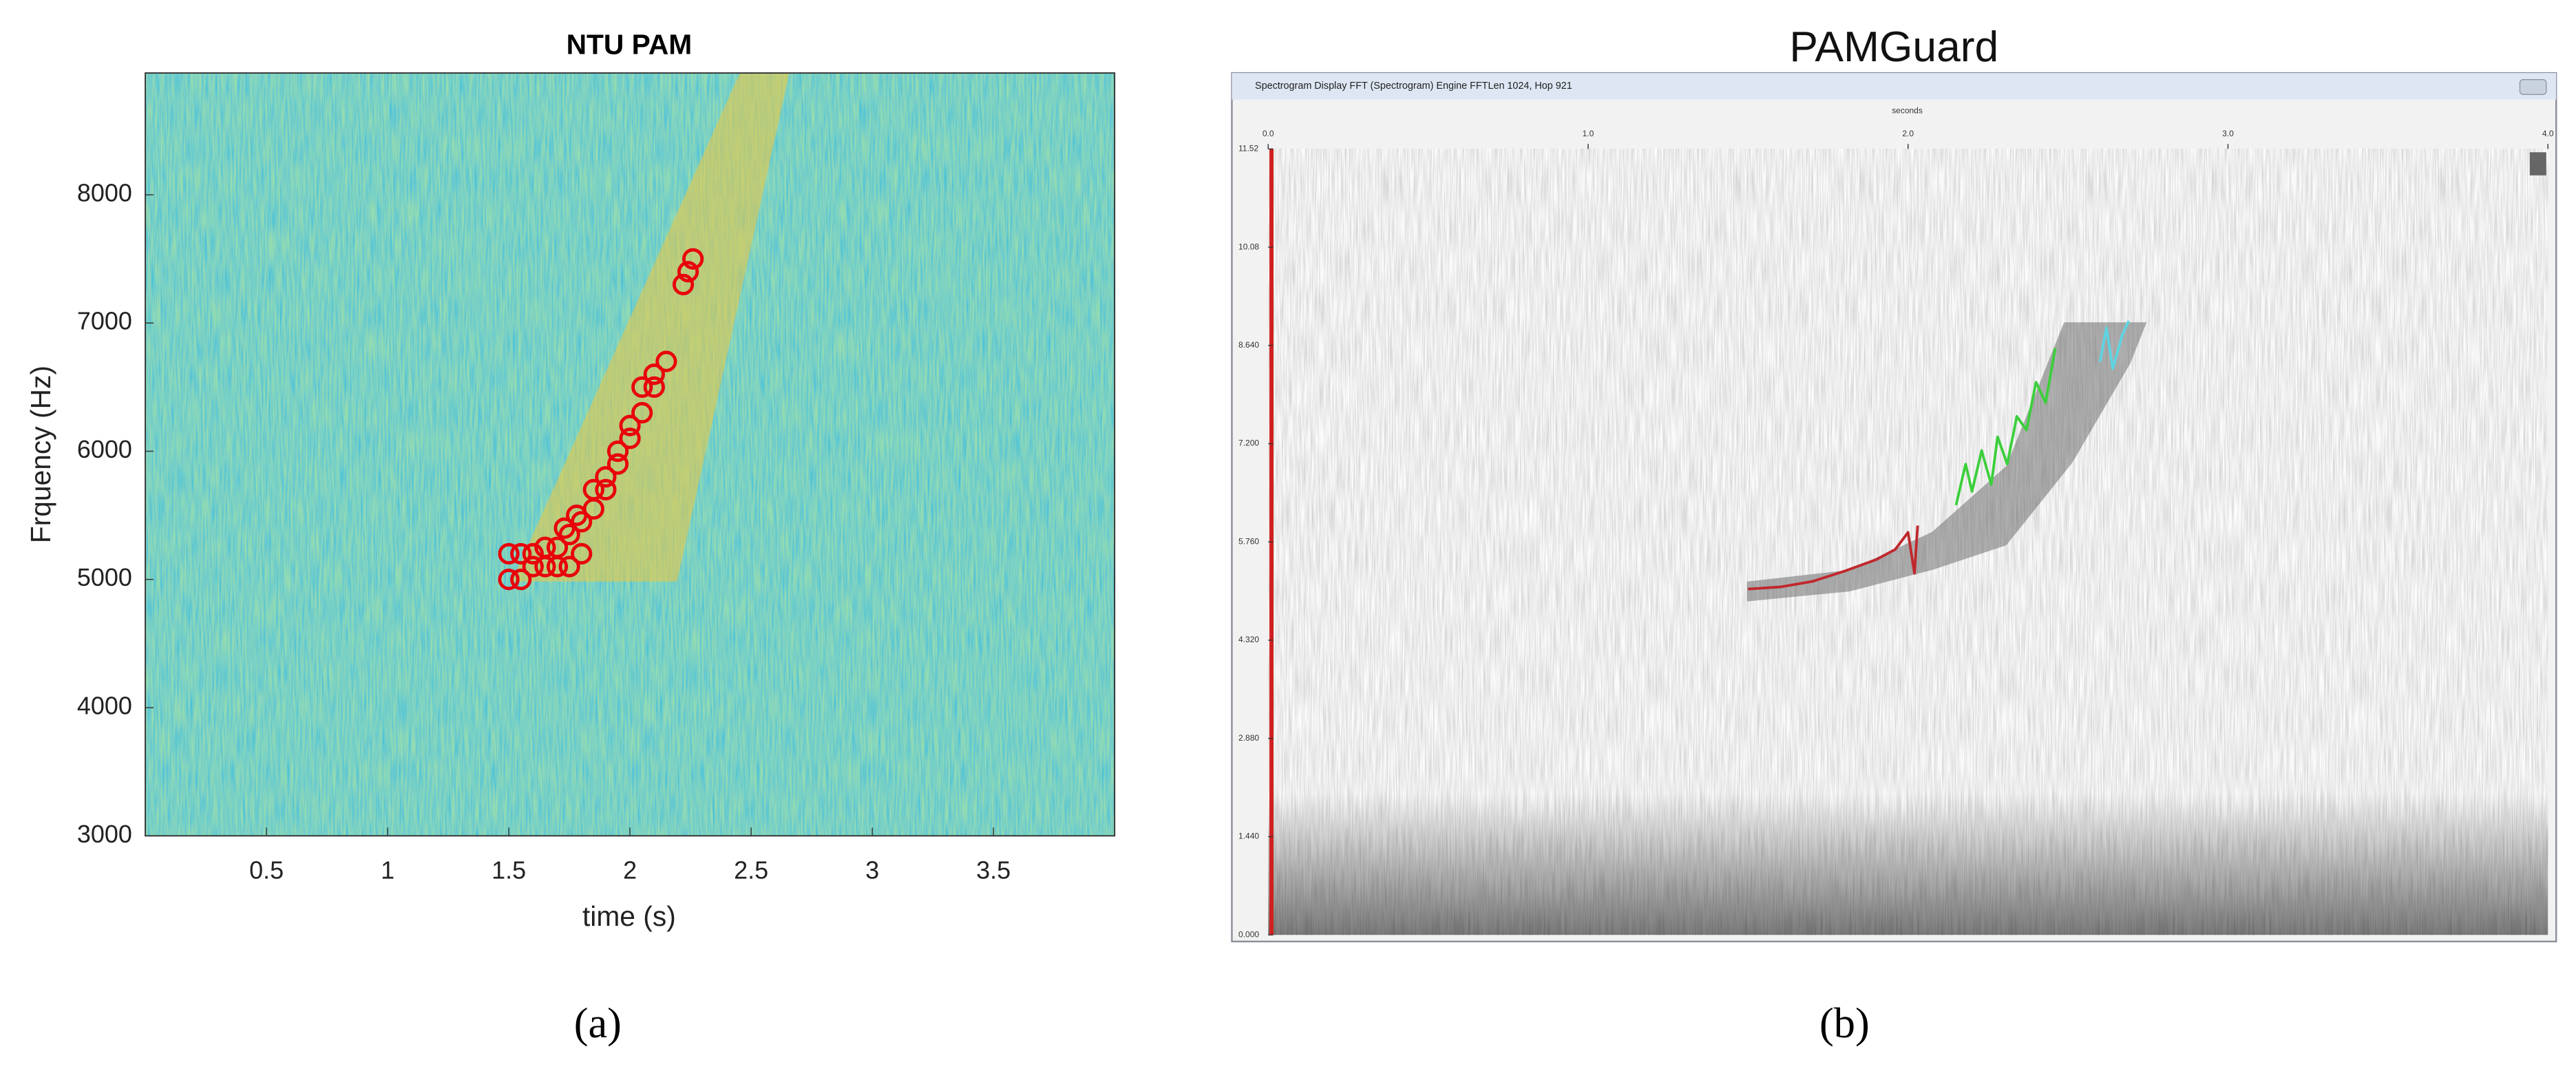 This screenshot has width=2576, height=1069. I want to click on x-tick-label: 2, so click(630, 871).